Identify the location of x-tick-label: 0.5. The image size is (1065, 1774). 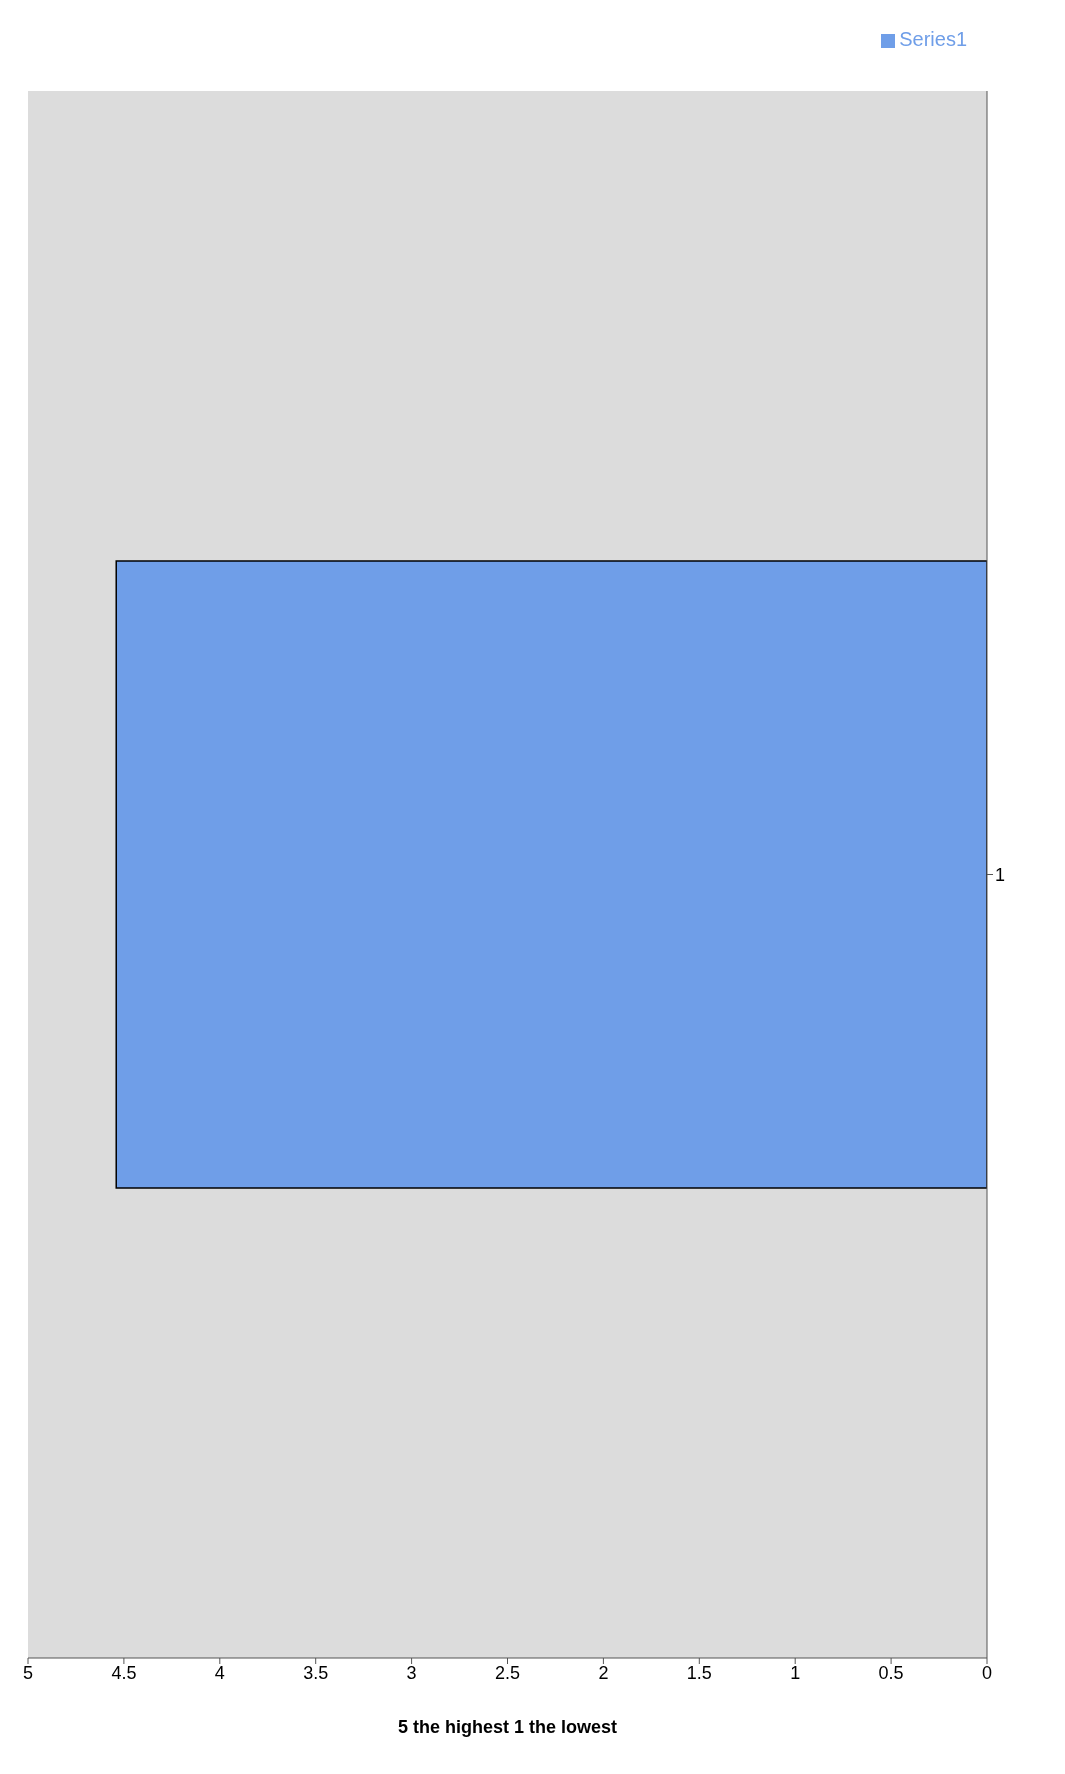
(891, 1672).